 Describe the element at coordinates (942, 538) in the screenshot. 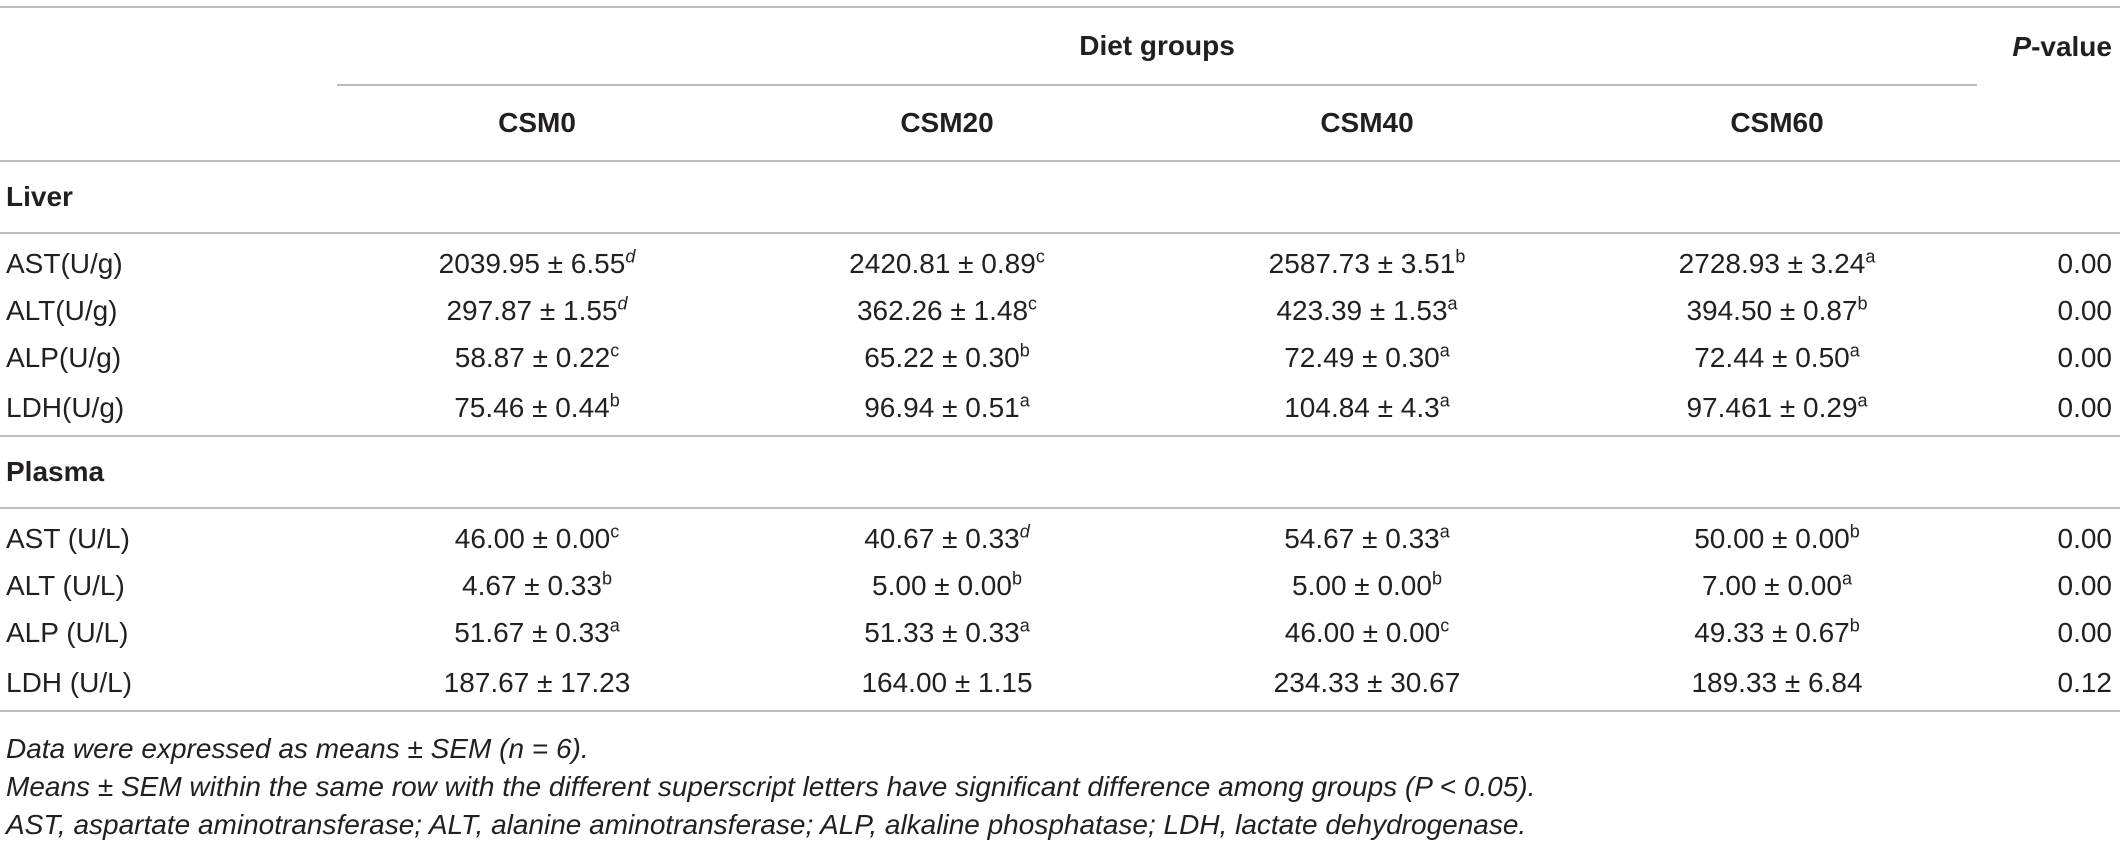

I see `cell-value: 40.67 ± 0.33` at that location.